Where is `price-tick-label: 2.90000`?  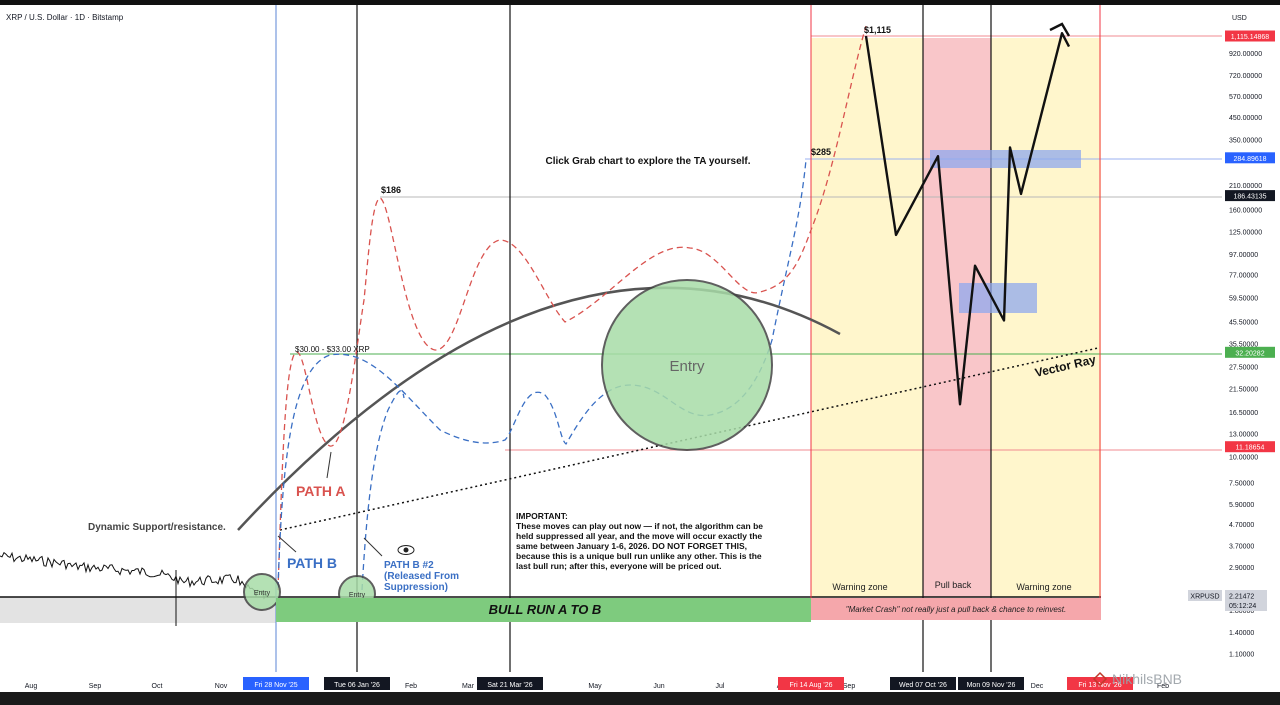
price-tick-label: 2.90000 is located at coordinates (1241, 568).